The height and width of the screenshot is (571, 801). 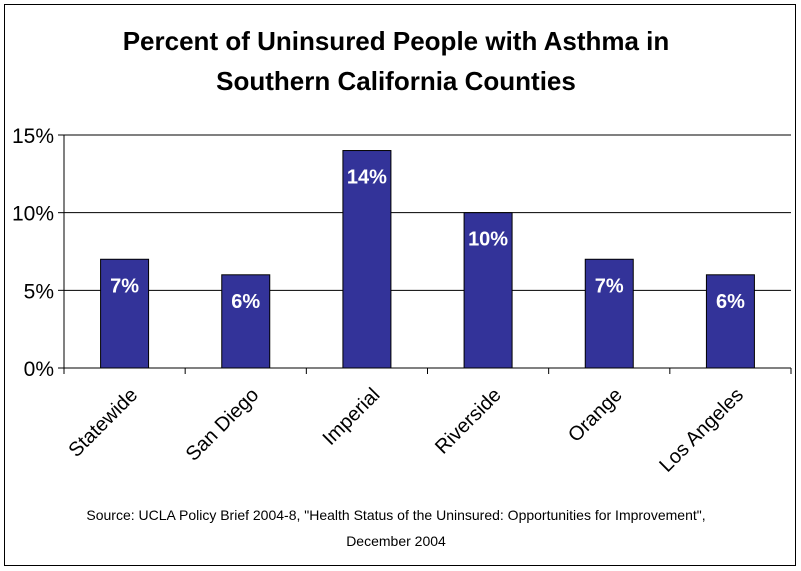 I want to click on category-label: Los Angeles, so click(x=701, y=430).